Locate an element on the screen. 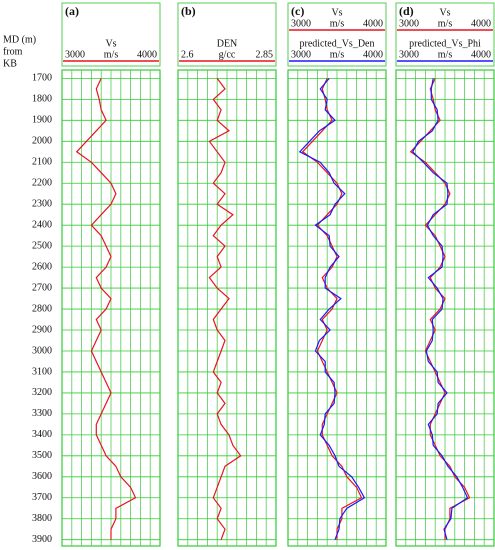 The height and width of the screenshot is (550, 495). y-tick-label: 1900 is located at coordinates (42, 120).